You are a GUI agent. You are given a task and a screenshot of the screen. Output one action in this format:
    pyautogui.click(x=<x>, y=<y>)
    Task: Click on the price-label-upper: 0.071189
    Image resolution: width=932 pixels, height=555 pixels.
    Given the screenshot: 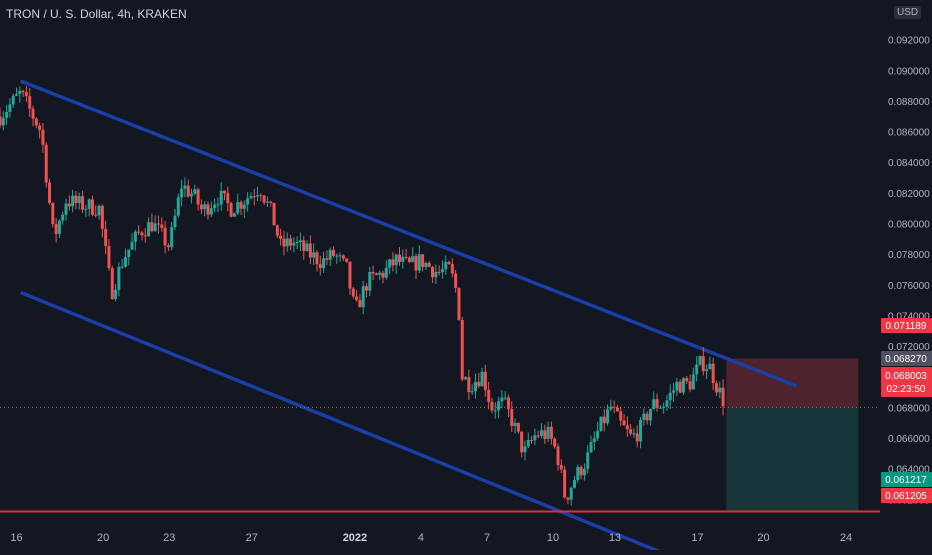 What is the action you would take?
    pyautogui.click(x=906, y=326)
    